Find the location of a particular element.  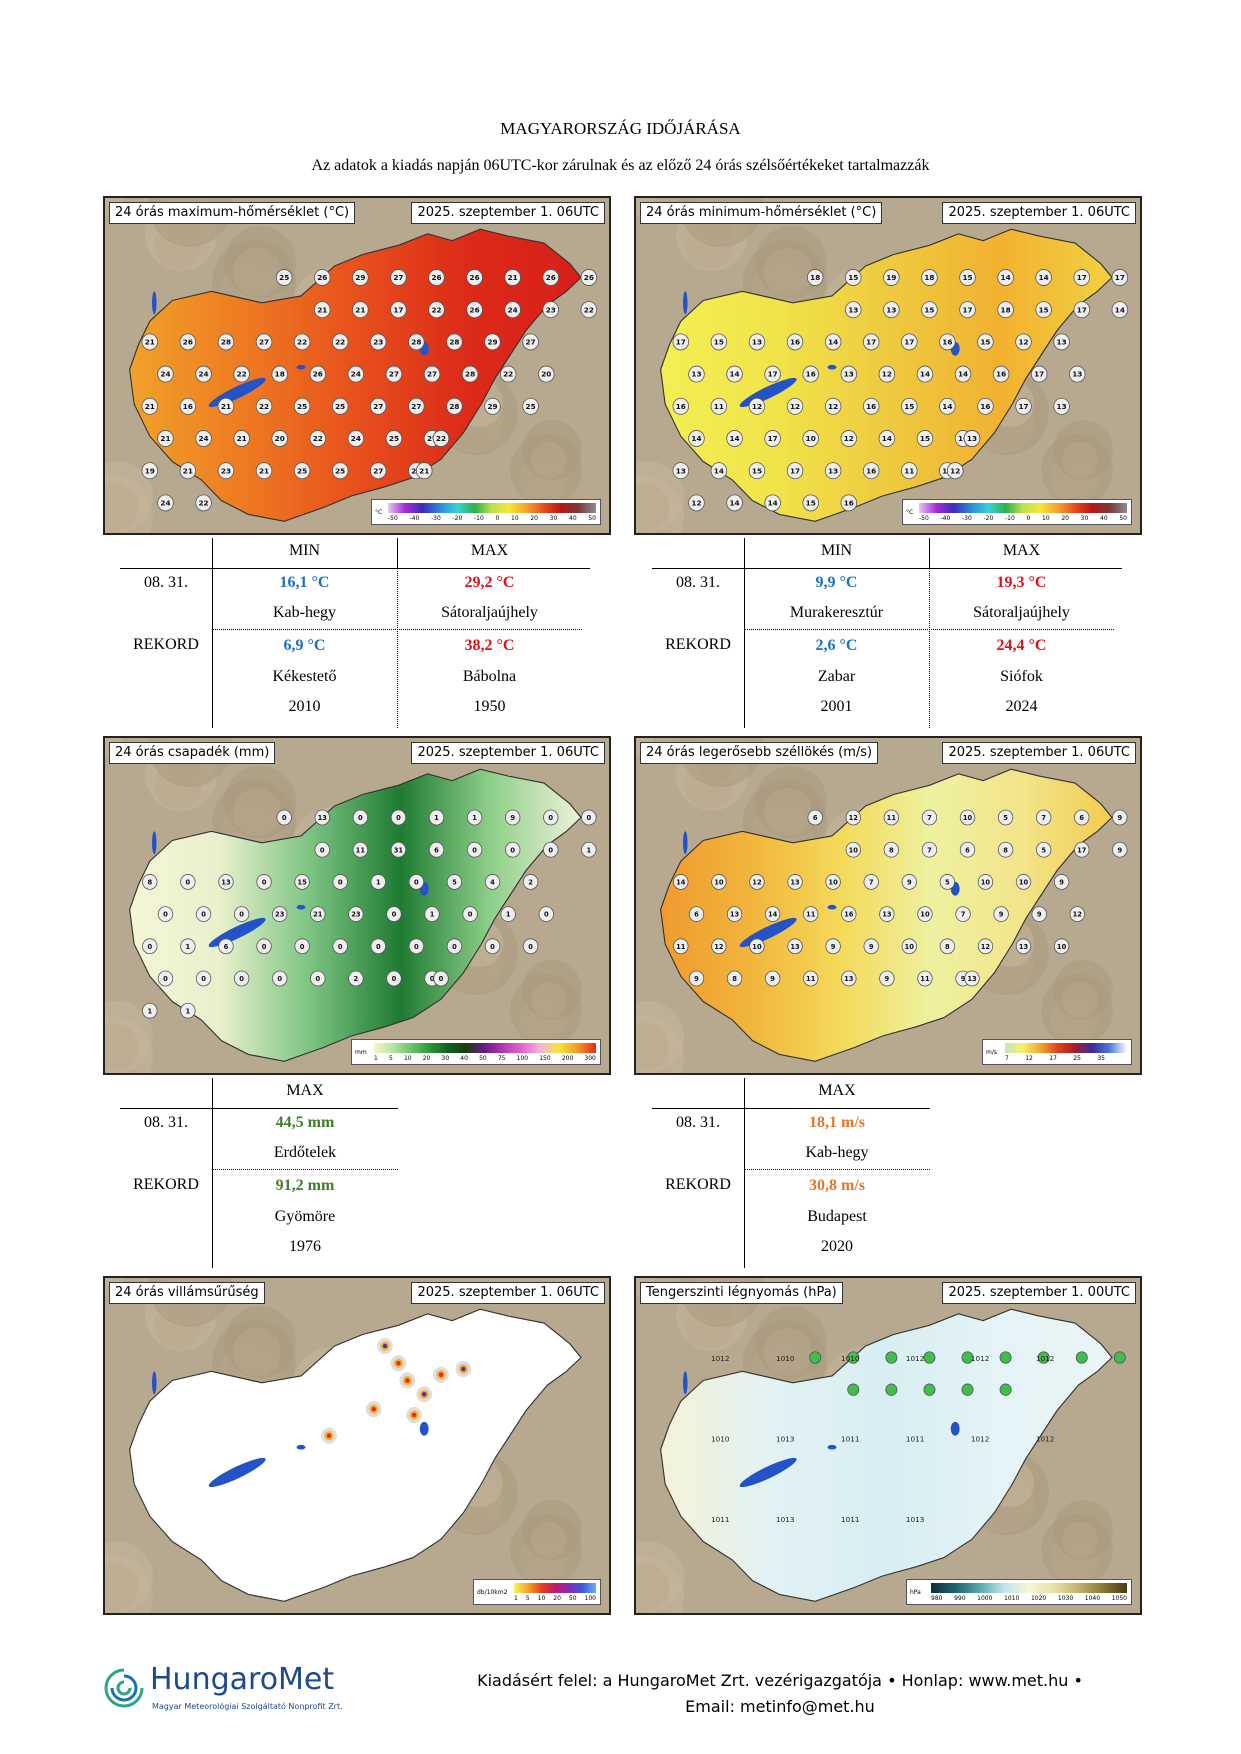

svg-text: 25 is located at coordinates (394, 438).